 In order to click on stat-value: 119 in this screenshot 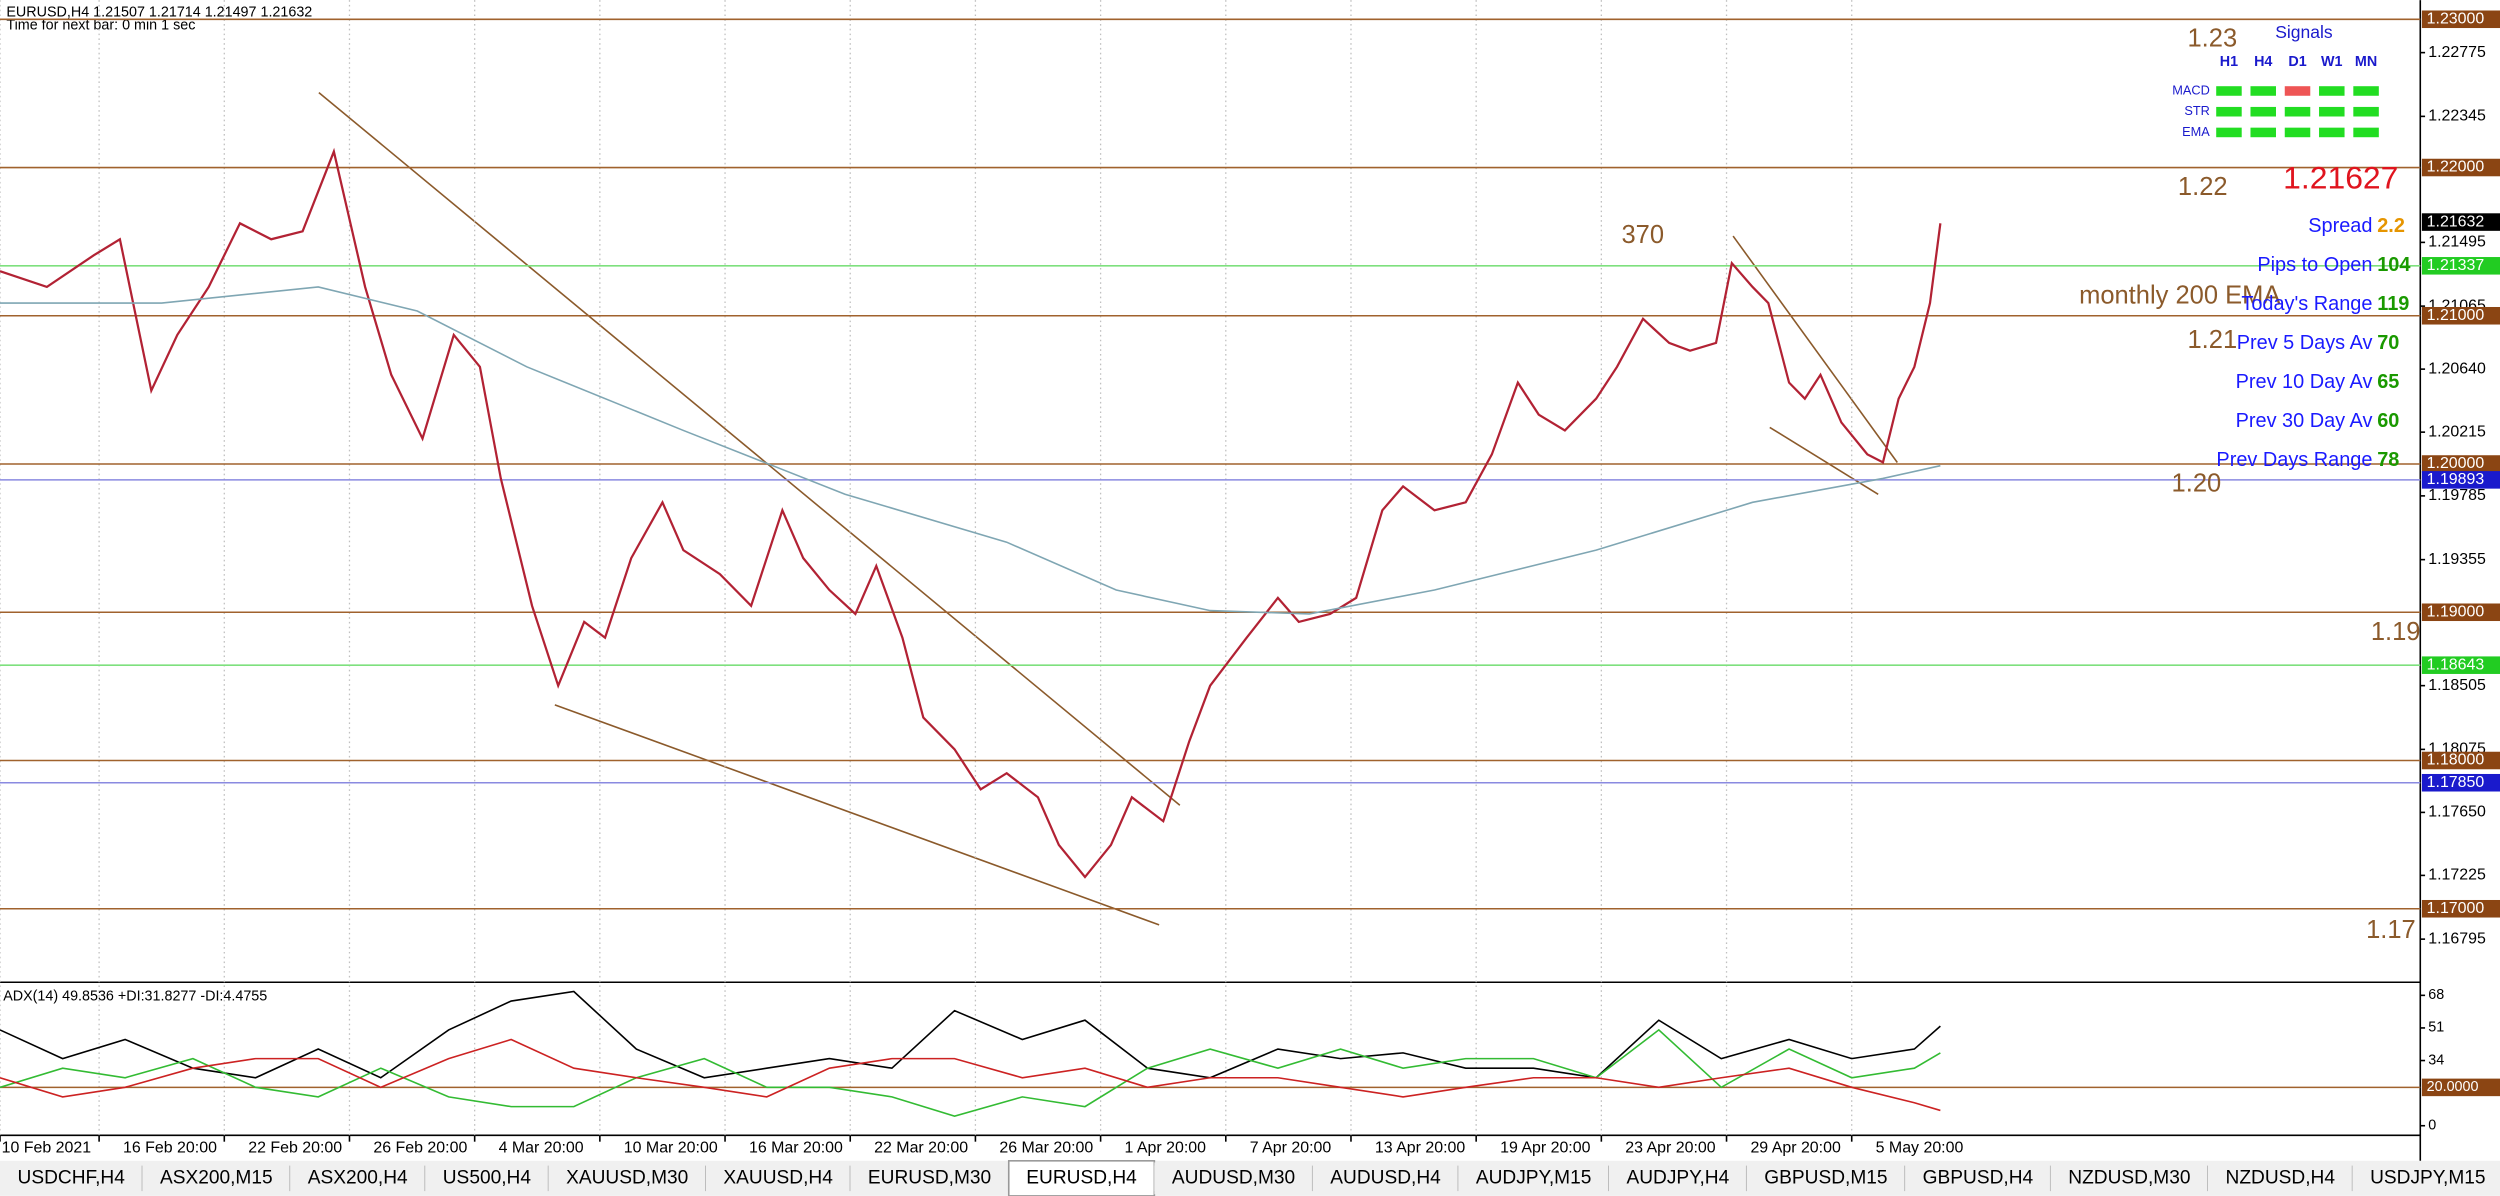, I will do `click(2393, 304)`.